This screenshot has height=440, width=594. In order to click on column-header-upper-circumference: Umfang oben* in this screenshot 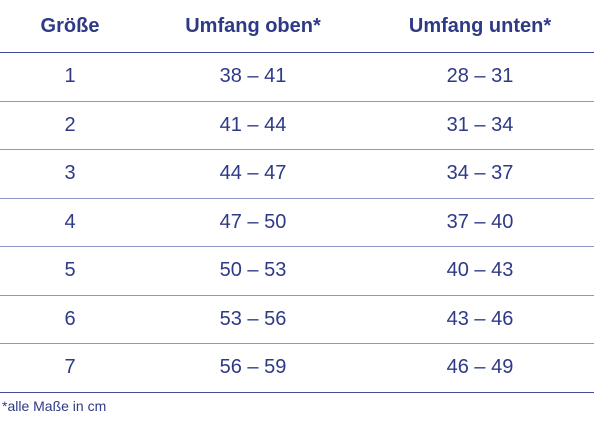, I will do `click(253, 26)`.